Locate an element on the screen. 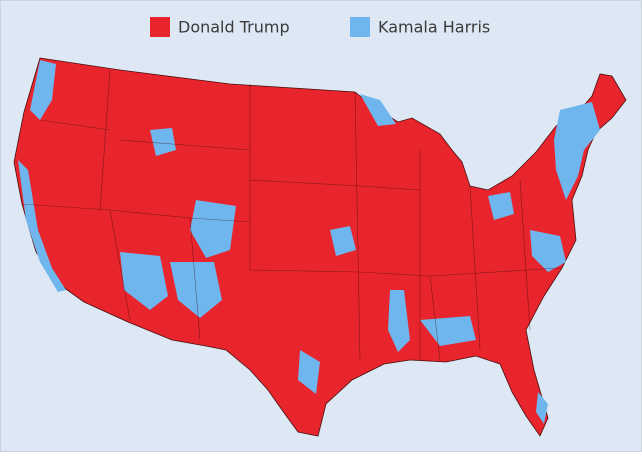  legend: Donald Trump Kamala Harris is located at coordinates (320, 27).